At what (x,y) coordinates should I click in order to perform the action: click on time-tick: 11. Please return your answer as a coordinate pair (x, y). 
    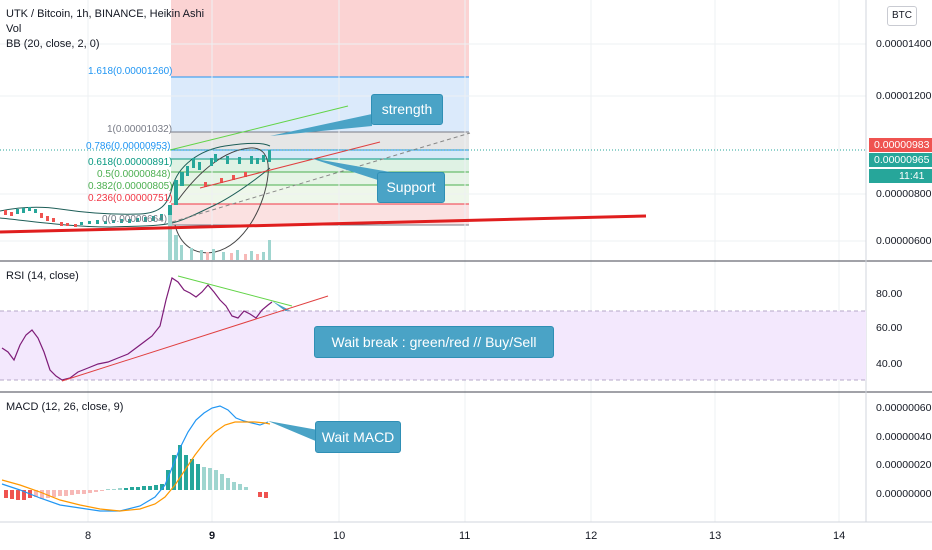
    Looking at the image, I should click on (465, 536).